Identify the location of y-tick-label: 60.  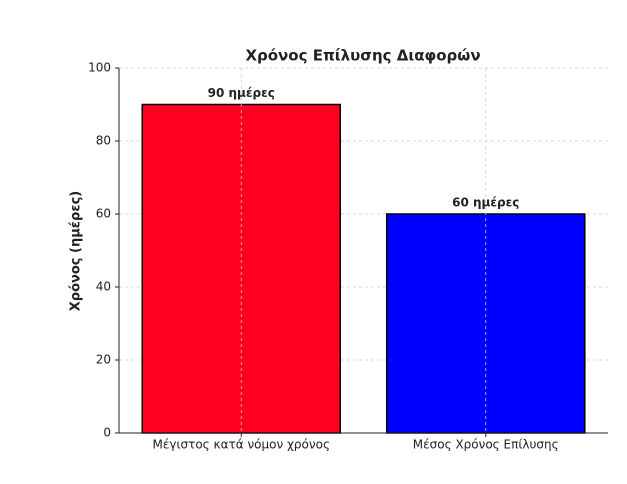
(103, 214).